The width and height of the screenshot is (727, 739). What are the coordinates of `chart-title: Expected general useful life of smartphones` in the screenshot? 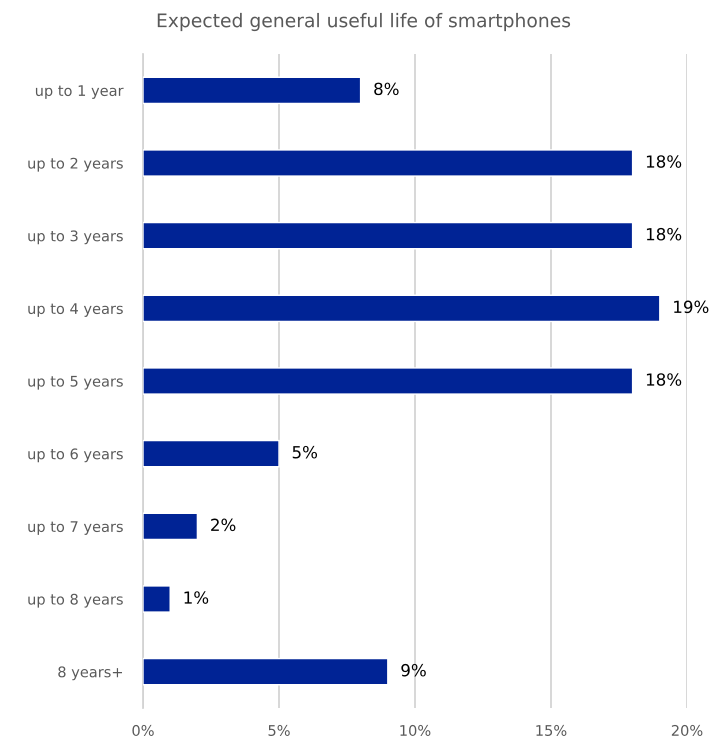 It's located at (364, 22).